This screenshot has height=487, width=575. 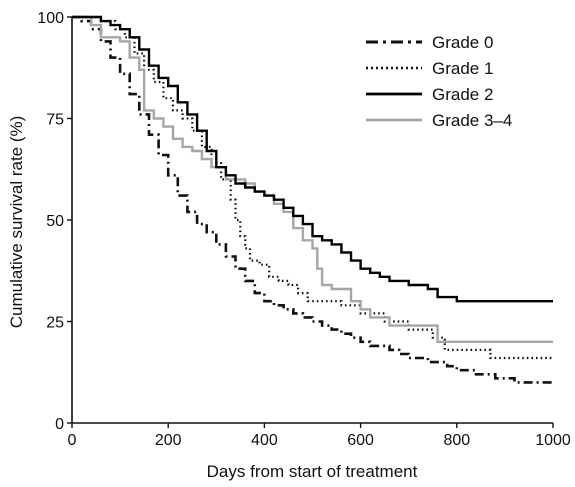 I want to click on legend-label: Grade 2, so click(x=462, y=94).